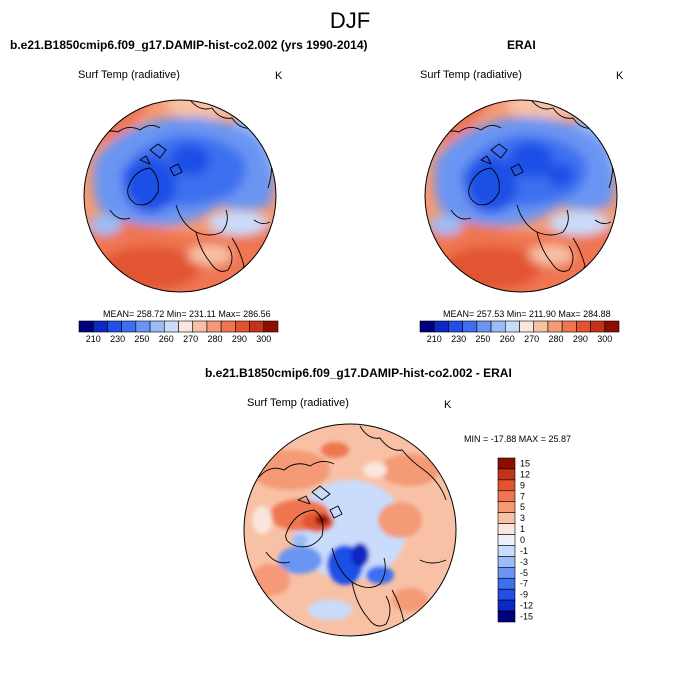  I want to click on colorbar-tick-label: 9, so click(522, 485).